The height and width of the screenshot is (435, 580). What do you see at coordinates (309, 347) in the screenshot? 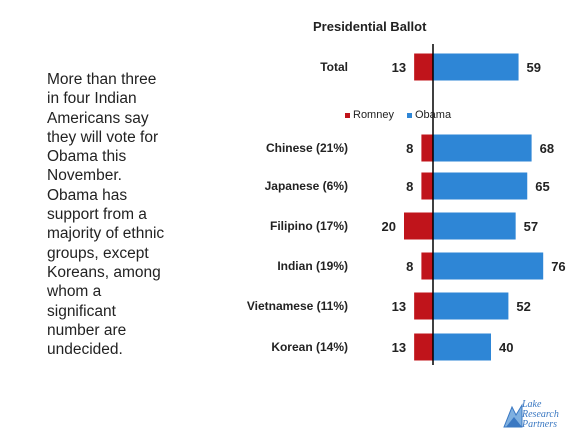
I see `category-label-korean: Korean (14%)` at bounding box center [309, 347].